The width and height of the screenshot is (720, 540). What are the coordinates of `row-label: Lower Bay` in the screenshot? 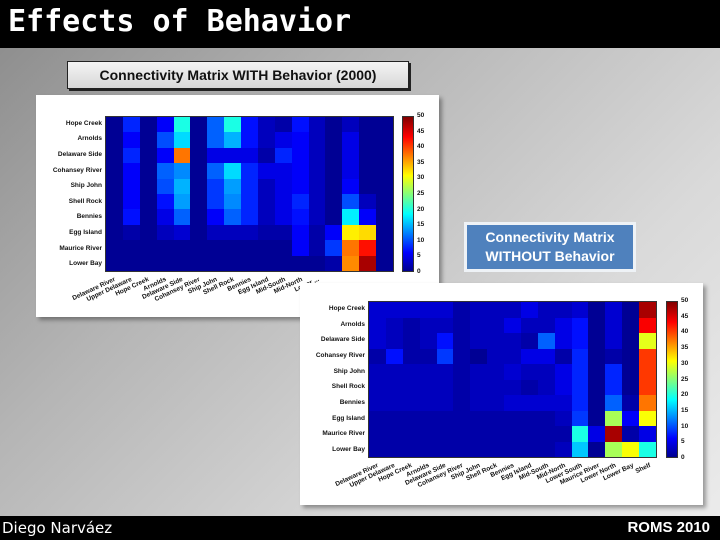 It's located at (85, 264).